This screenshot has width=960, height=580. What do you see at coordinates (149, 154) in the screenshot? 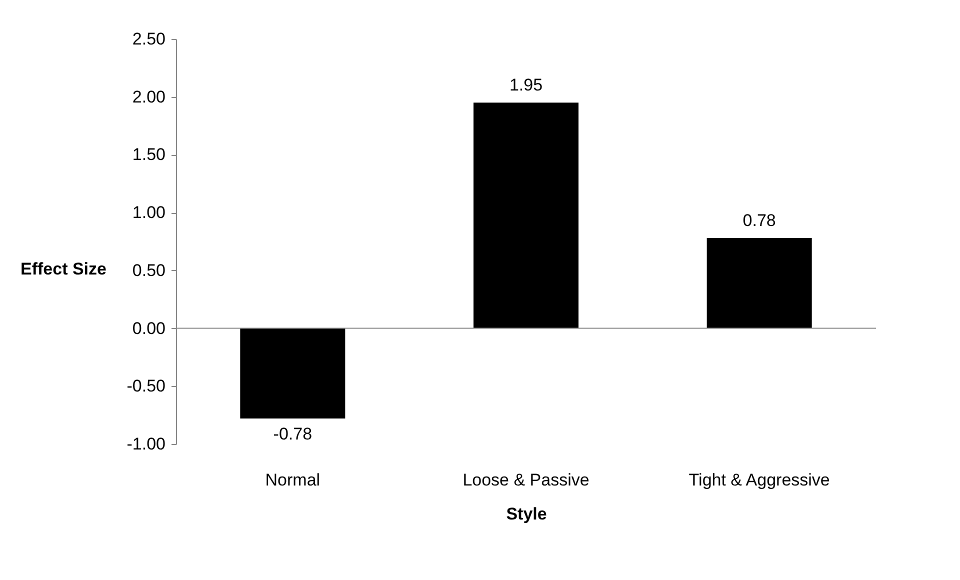
I see `y-tick-label: 1.50` at bounding box center [149, 154].